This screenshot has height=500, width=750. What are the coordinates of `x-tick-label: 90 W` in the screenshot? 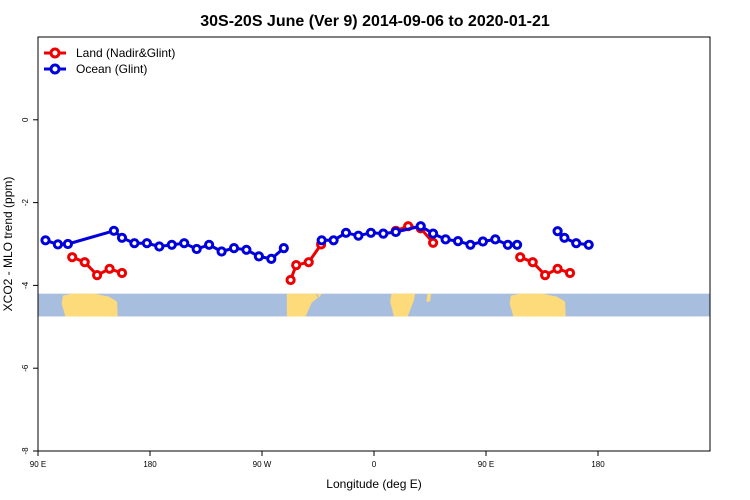 It's located at (262, 464).